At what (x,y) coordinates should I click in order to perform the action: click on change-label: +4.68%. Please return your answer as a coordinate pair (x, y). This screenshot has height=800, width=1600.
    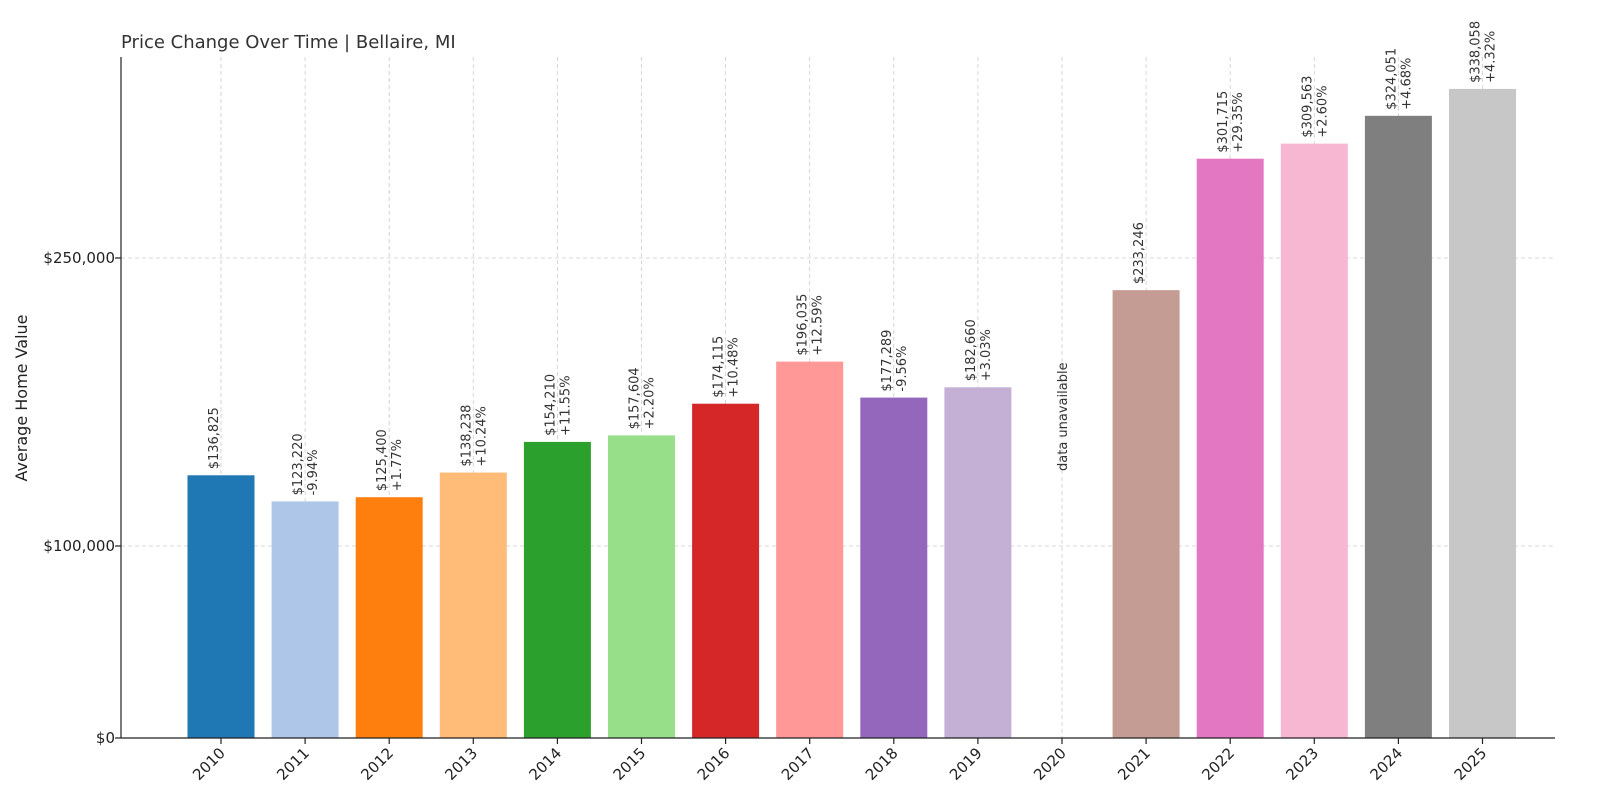
    Looking at the image, I should click on (1406, 84).